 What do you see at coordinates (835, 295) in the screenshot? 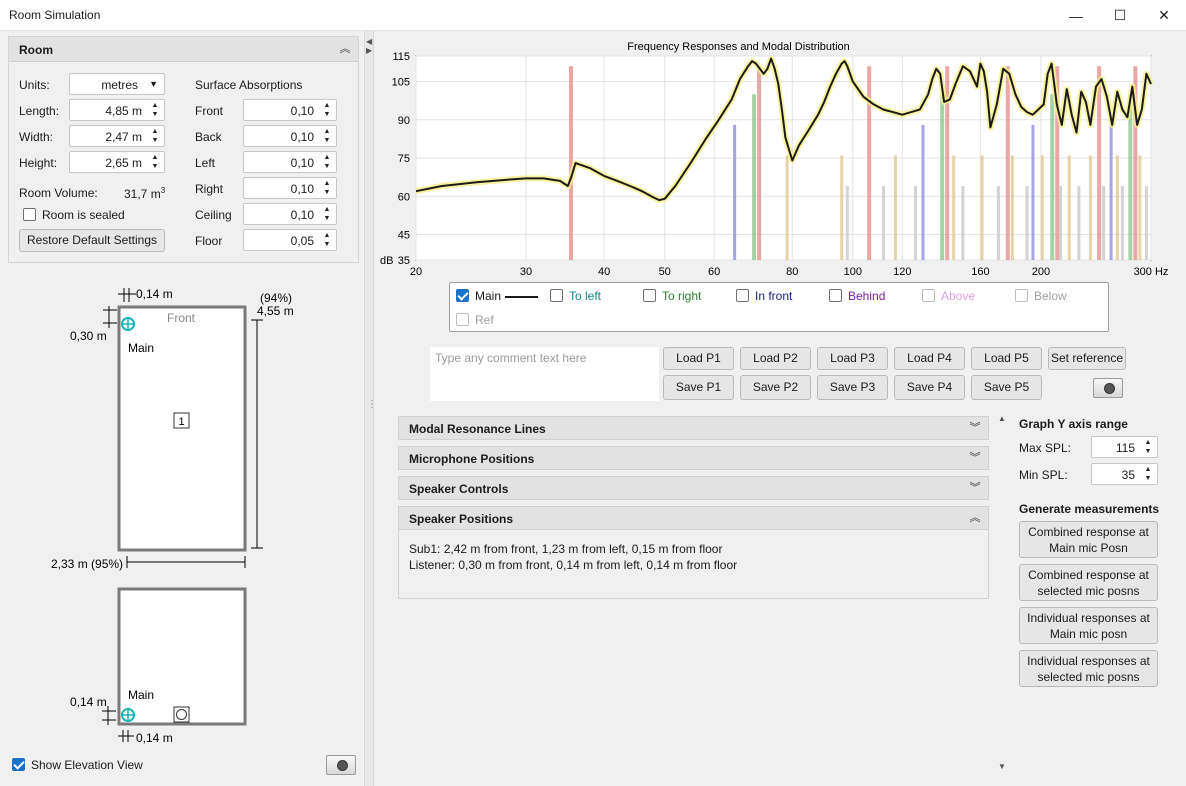
I see `legend-checkbox-behind` at bounding box center [835, 295].